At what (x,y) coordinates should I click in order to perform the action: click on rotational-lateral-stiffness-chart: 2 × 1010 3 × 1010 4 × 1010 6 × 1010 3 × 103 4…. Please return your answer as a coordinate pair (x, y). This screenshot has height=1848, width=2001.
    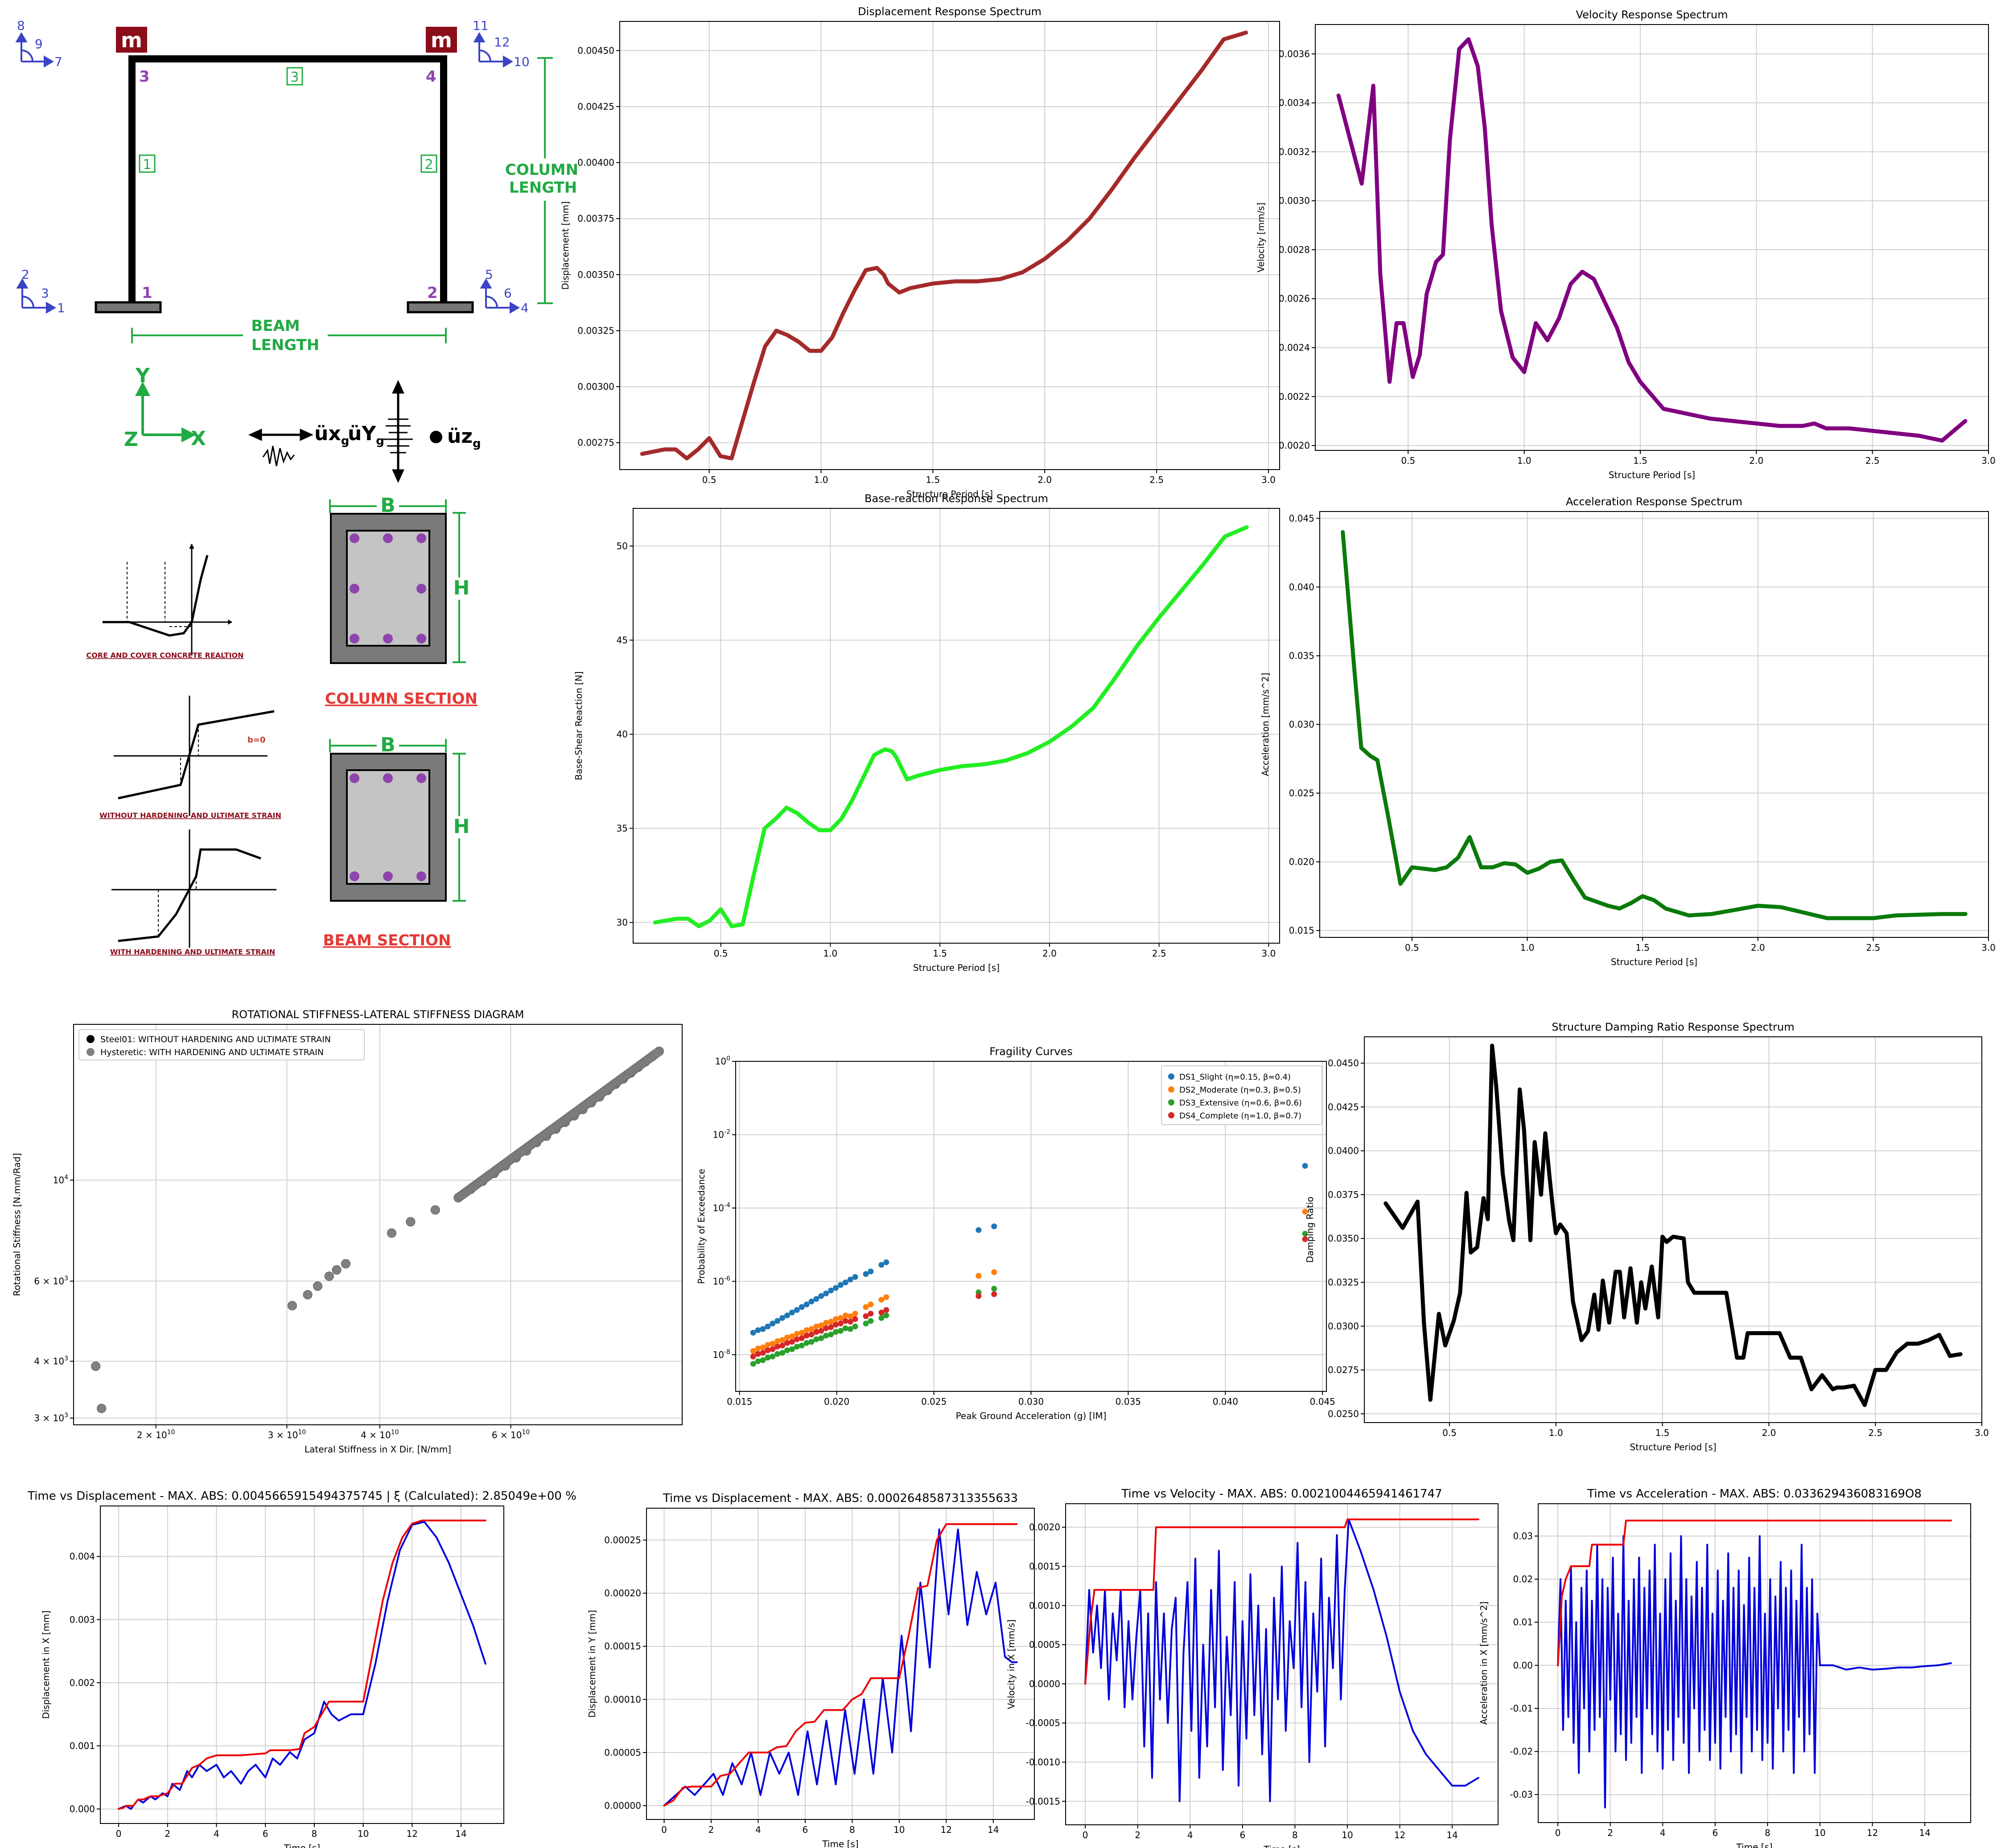
    Looking at the image, I should click on (347, 1231).